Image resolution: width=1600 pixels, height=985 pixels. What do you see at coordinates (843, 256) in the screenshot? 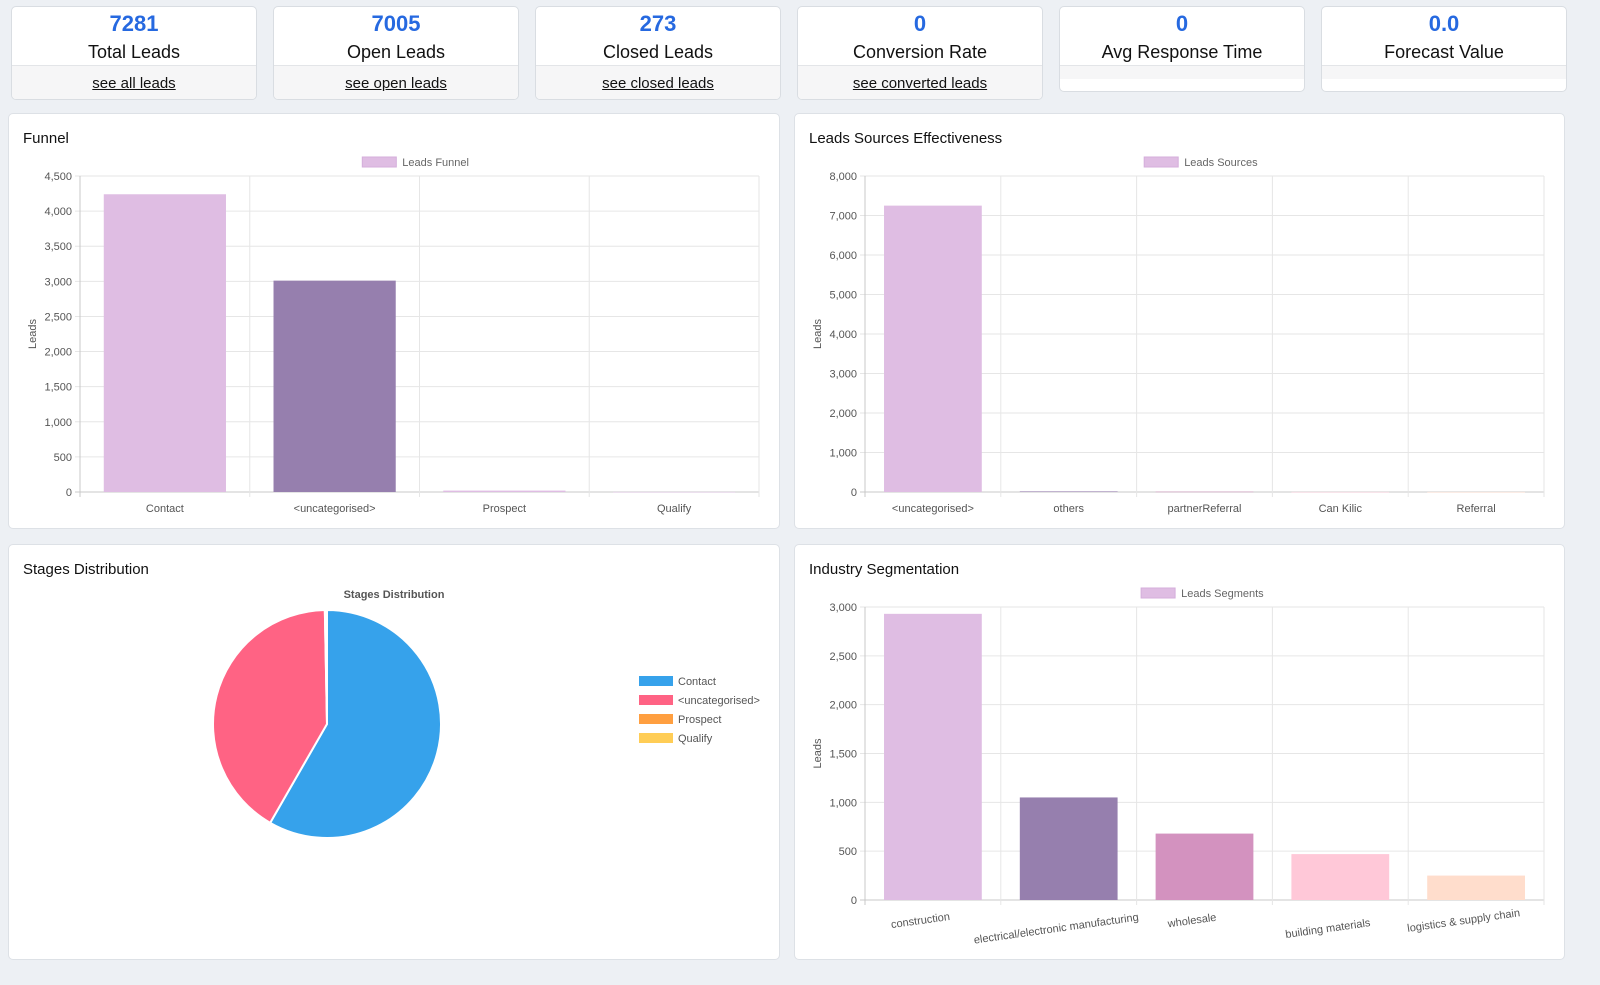
I see `y-tick-label: 6,000` at bounding box center [843, 256].